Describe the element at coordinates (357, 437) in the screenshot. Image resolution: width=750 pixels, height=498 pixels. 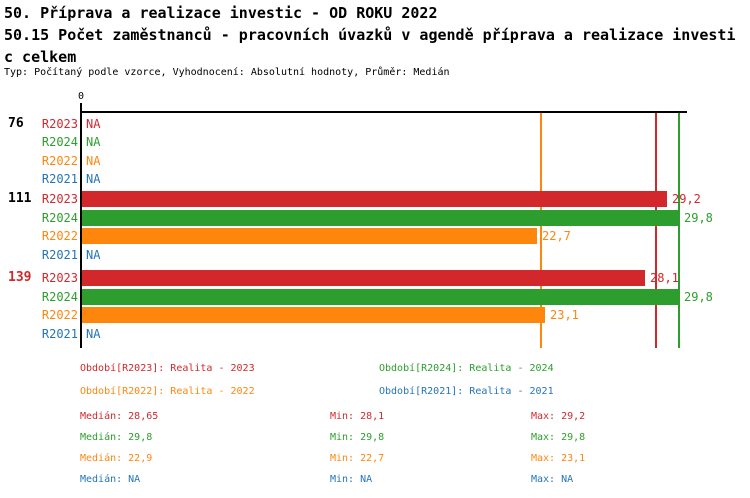
I see `stat-min: Min: 29,8` at that location.